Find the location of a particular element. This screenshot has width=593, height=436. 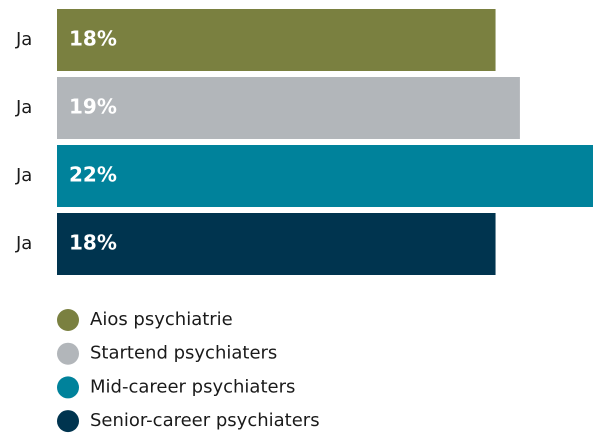

legend-label: Startend psychiaters is located at coordinates (183, 353).